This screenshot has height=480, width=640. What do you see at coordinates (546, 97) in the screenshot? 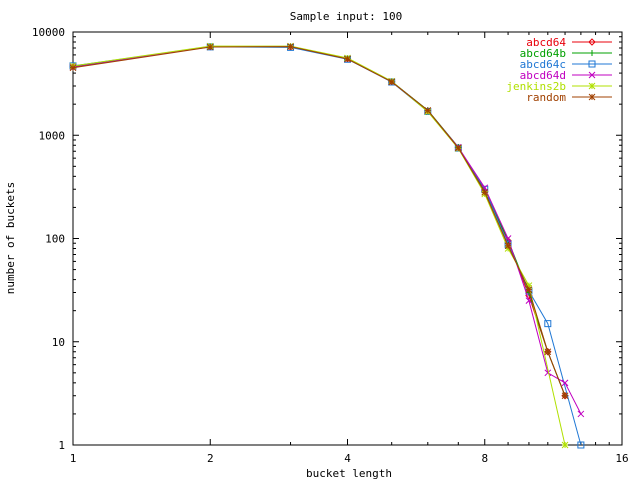
I see `legend-label: random` at bounding box center [546, 97].